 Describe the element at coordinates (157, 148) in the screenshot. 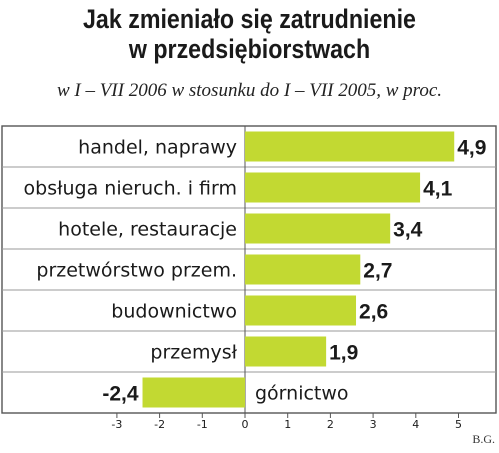

I see `category-label: handel, naprawy` at that location.